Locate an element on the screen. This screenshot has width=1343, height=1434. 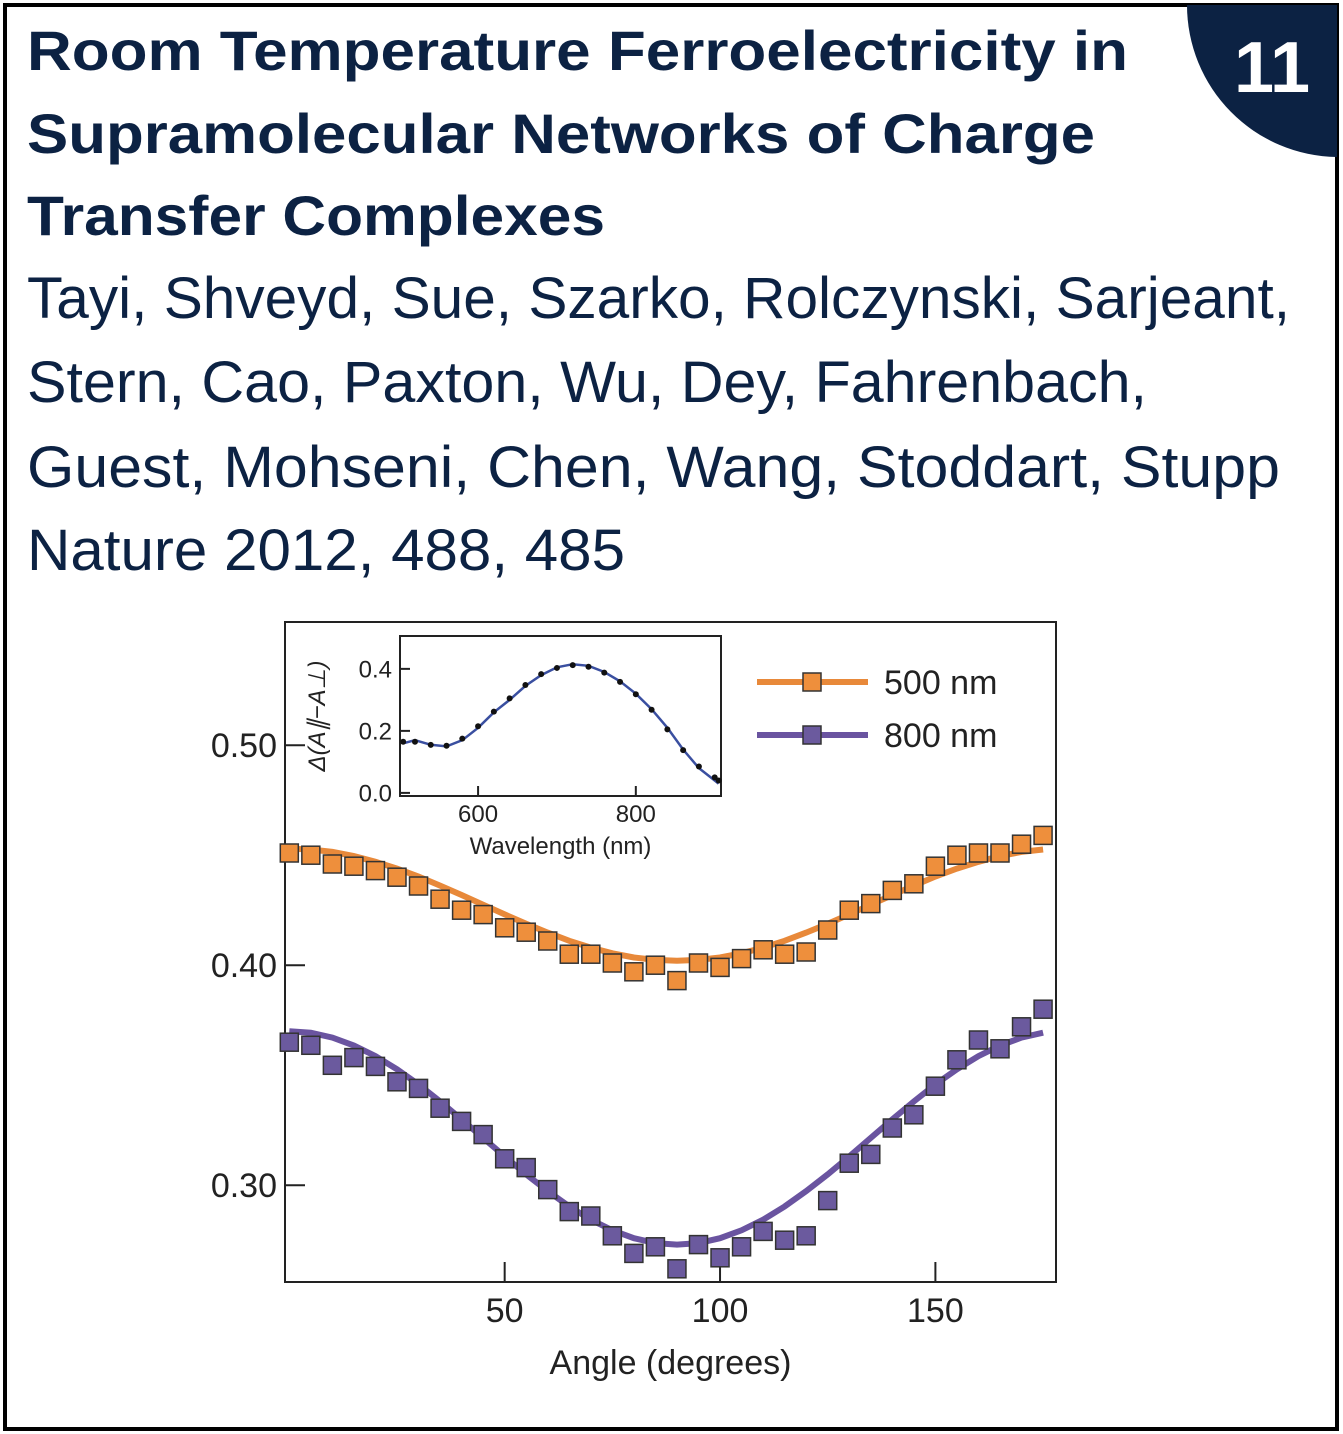
x-tick-label: 800 is located at coordinates (636, 814).